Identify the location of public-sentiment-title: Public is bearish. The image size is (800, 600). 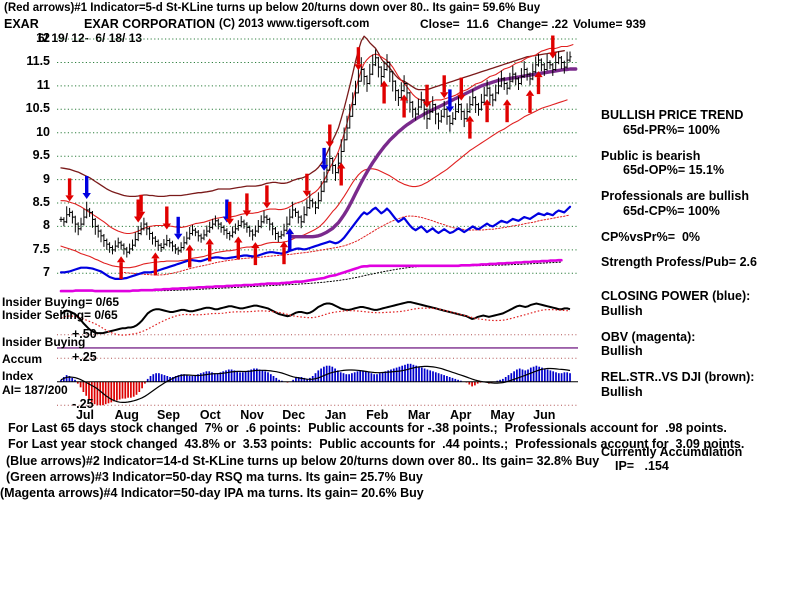
(651, 155).